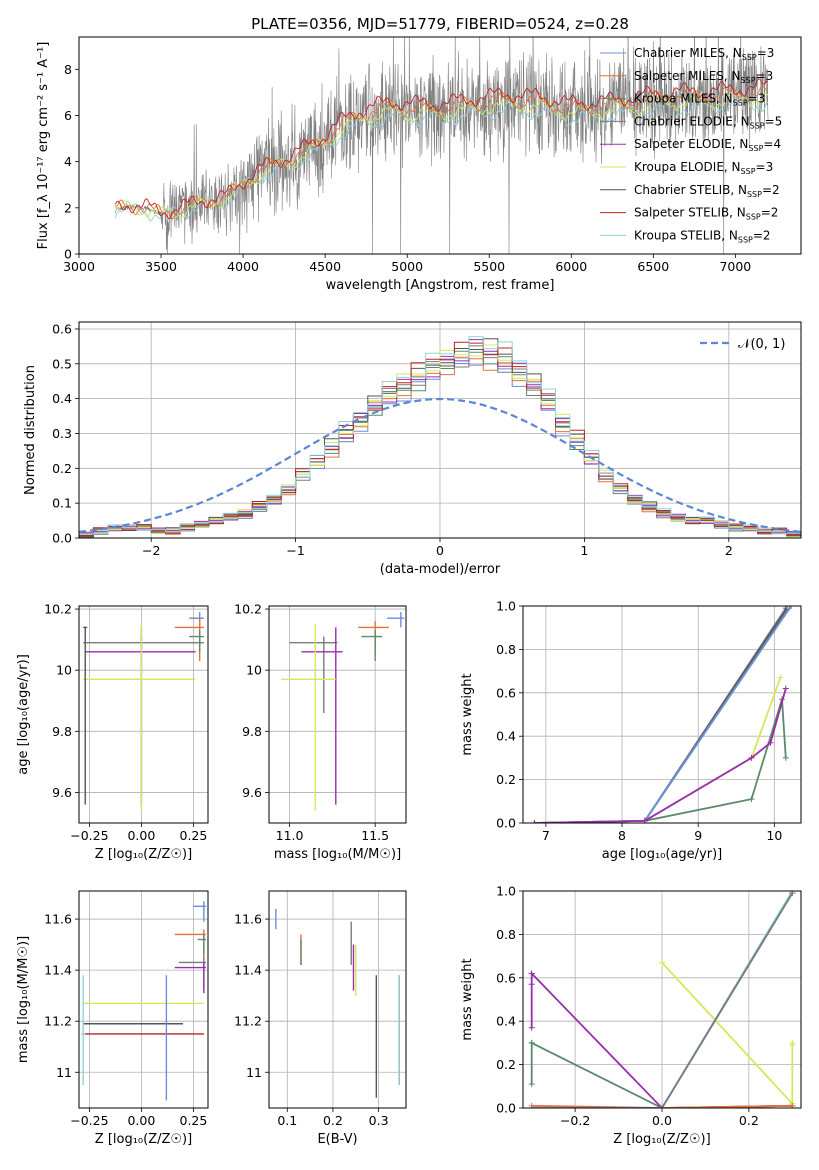 The height and width of the screenshot is (1170, 819). I want to click on legend-label: Chabrier STELIB, NSSP=2, so click(707, 191).